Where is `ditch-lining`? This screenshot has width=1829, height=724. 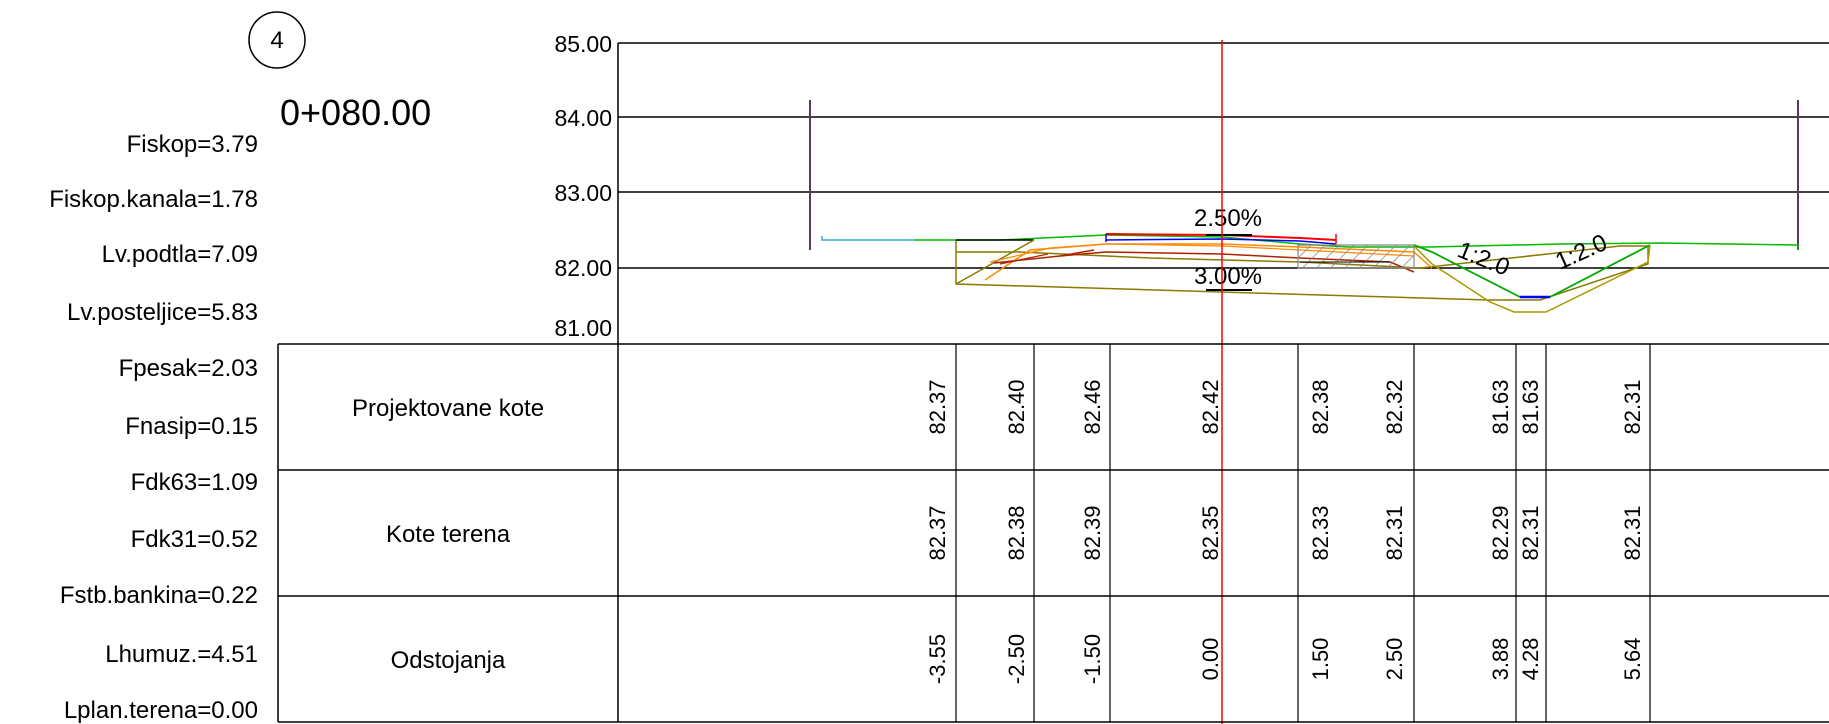 ditch-lining is located at coordinates (1532, 278).